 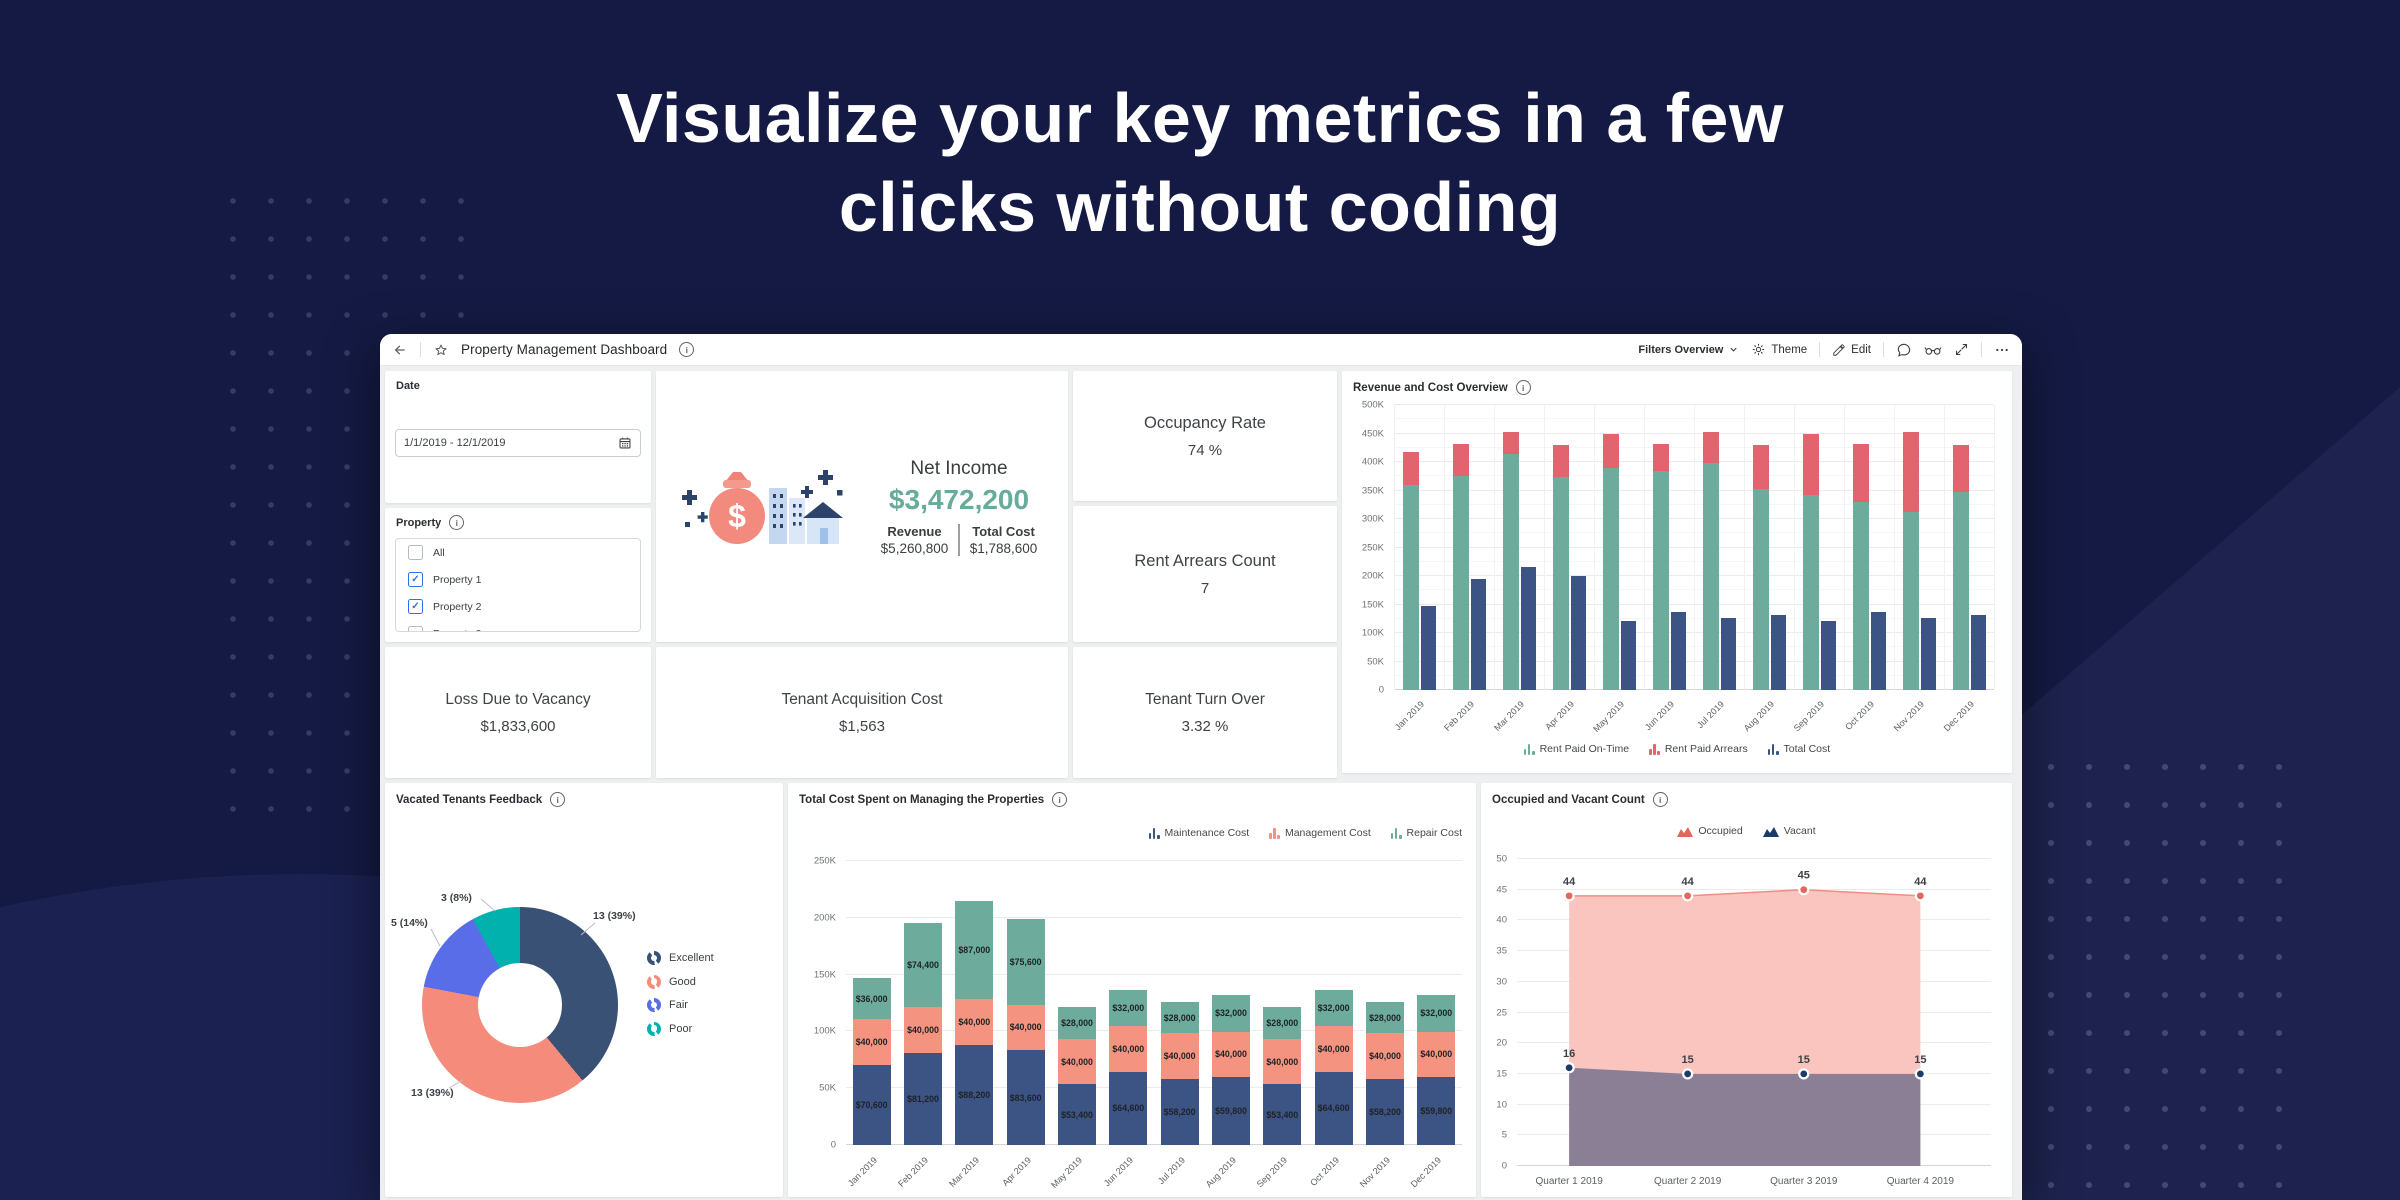 I want to click on maintenance-cost-segment: $59,800, so click(x=1436, y=1111).